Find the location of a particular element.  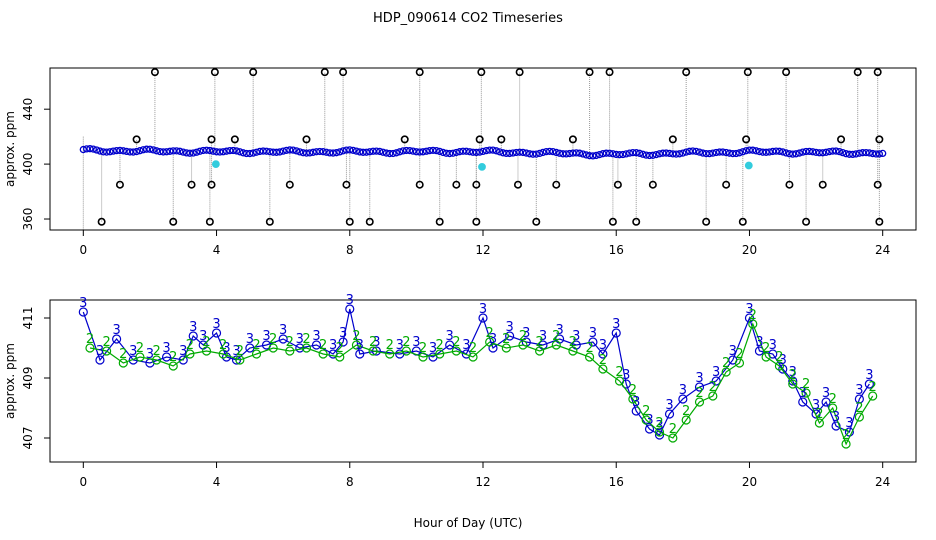

top-main-series-group is located at coordinates (483, 152).